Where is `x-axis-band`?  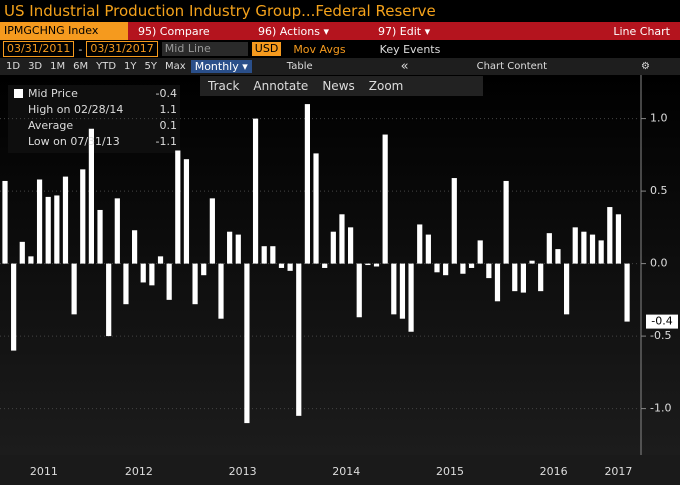 x-axis-band is located at coordinates (340, 470).